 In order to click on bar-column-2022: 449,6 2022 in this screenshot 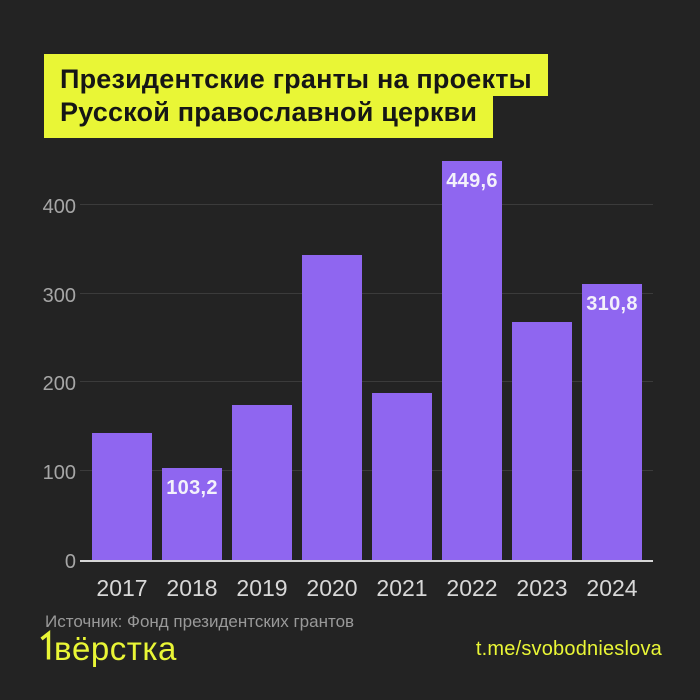, I will do `click(472, 380)`.